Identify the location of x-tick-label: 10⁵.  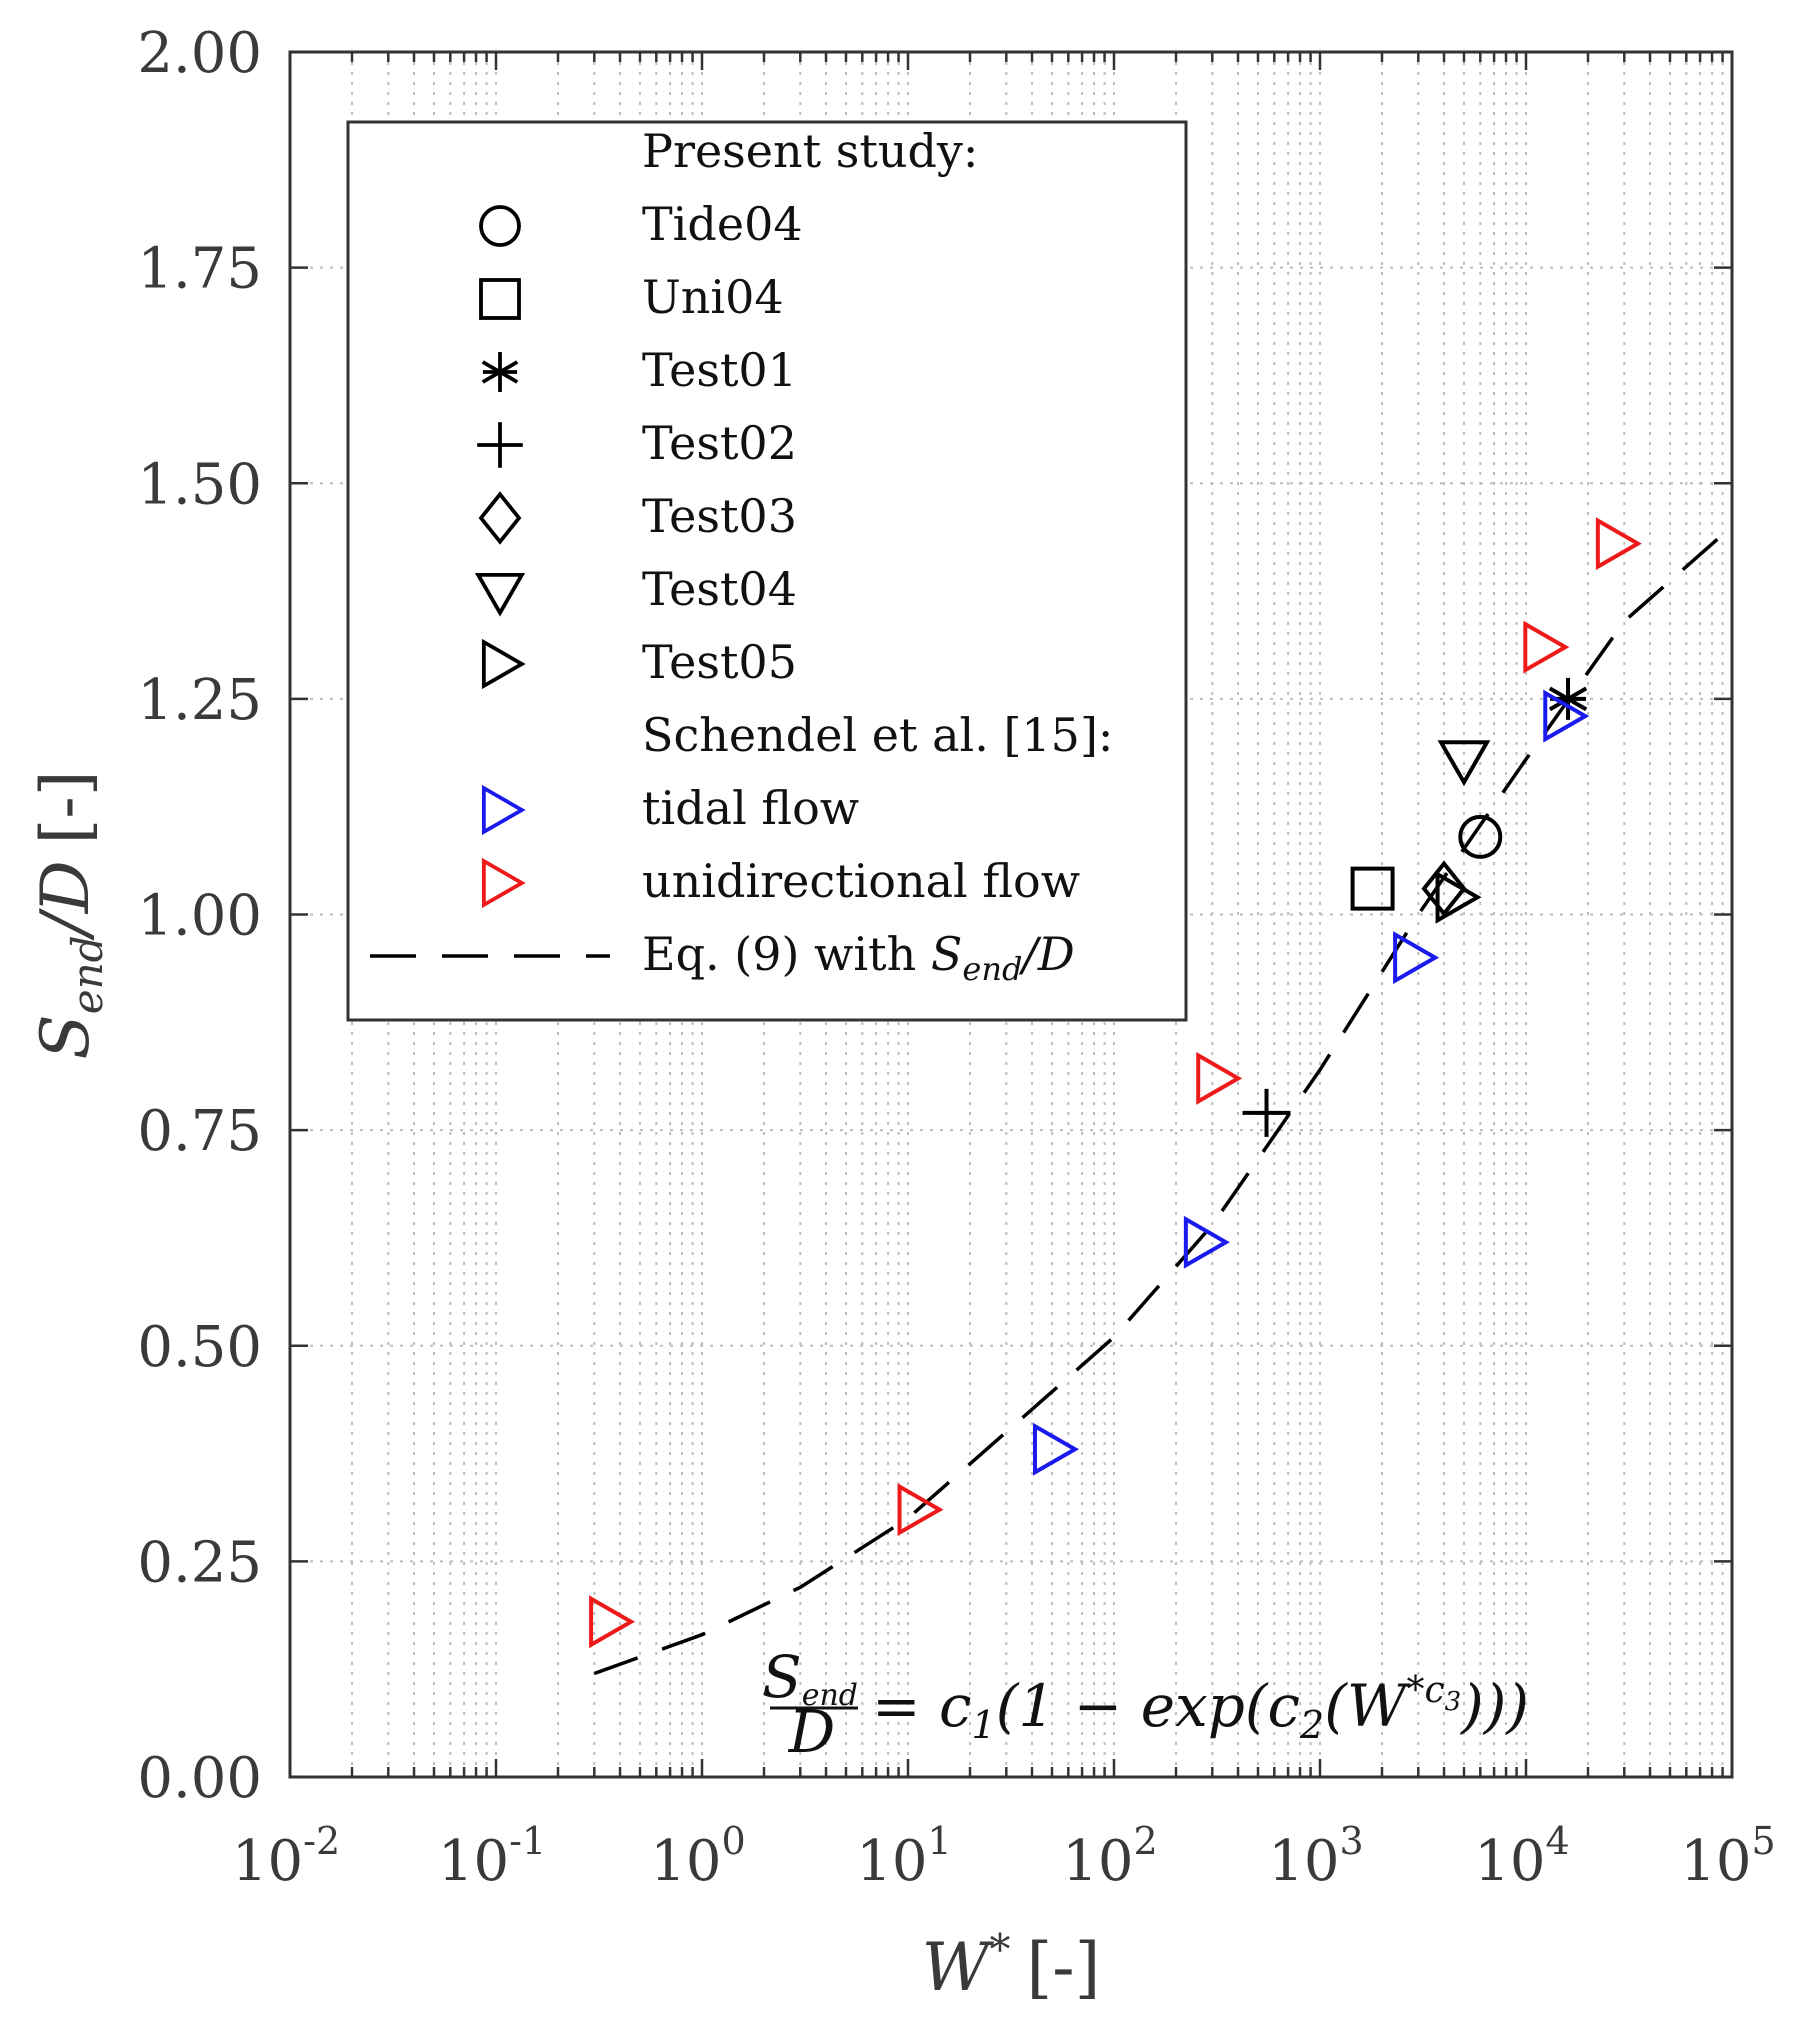
(1727, 1856).